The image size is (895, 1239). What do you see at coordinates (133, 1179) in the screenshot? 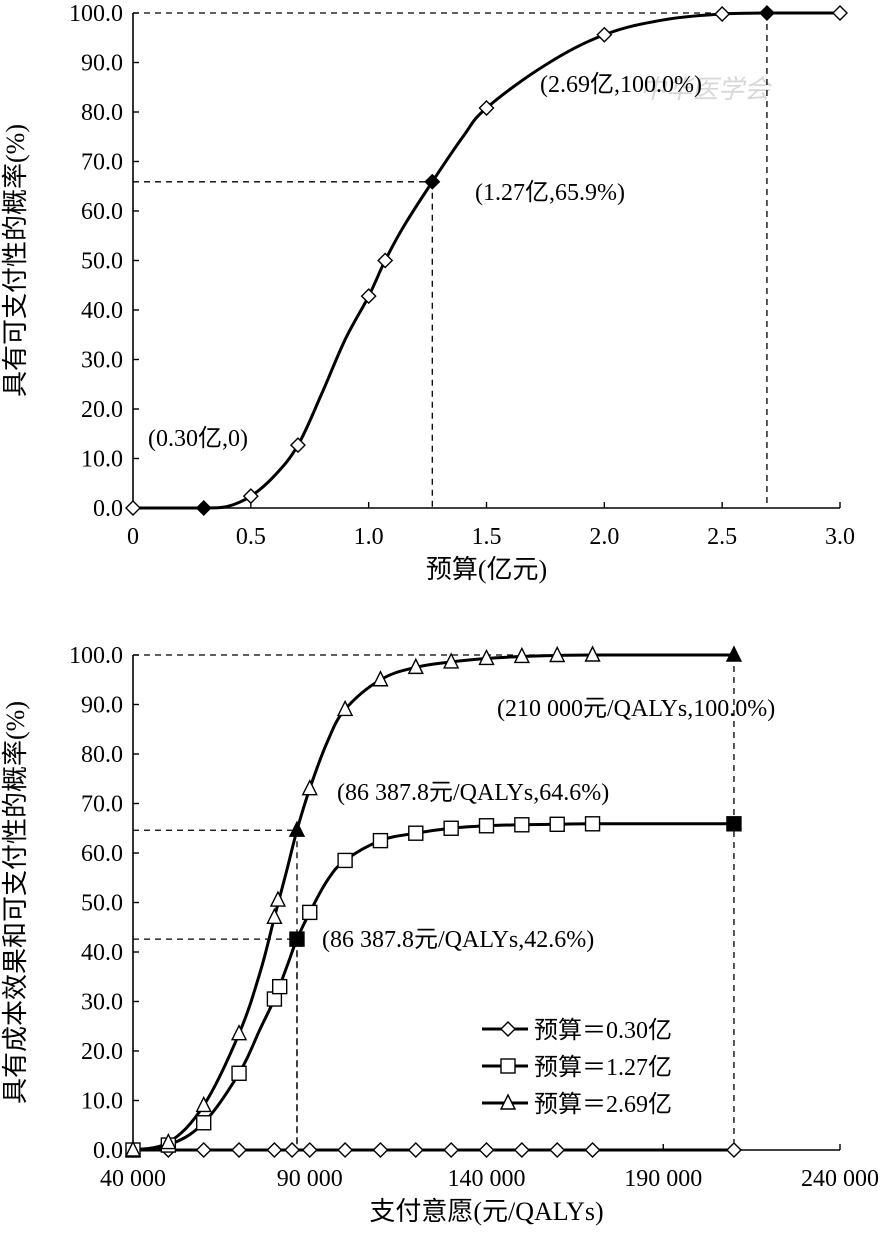
I see `x-tick-label: 40 000` at bounding box center [133, 1179].